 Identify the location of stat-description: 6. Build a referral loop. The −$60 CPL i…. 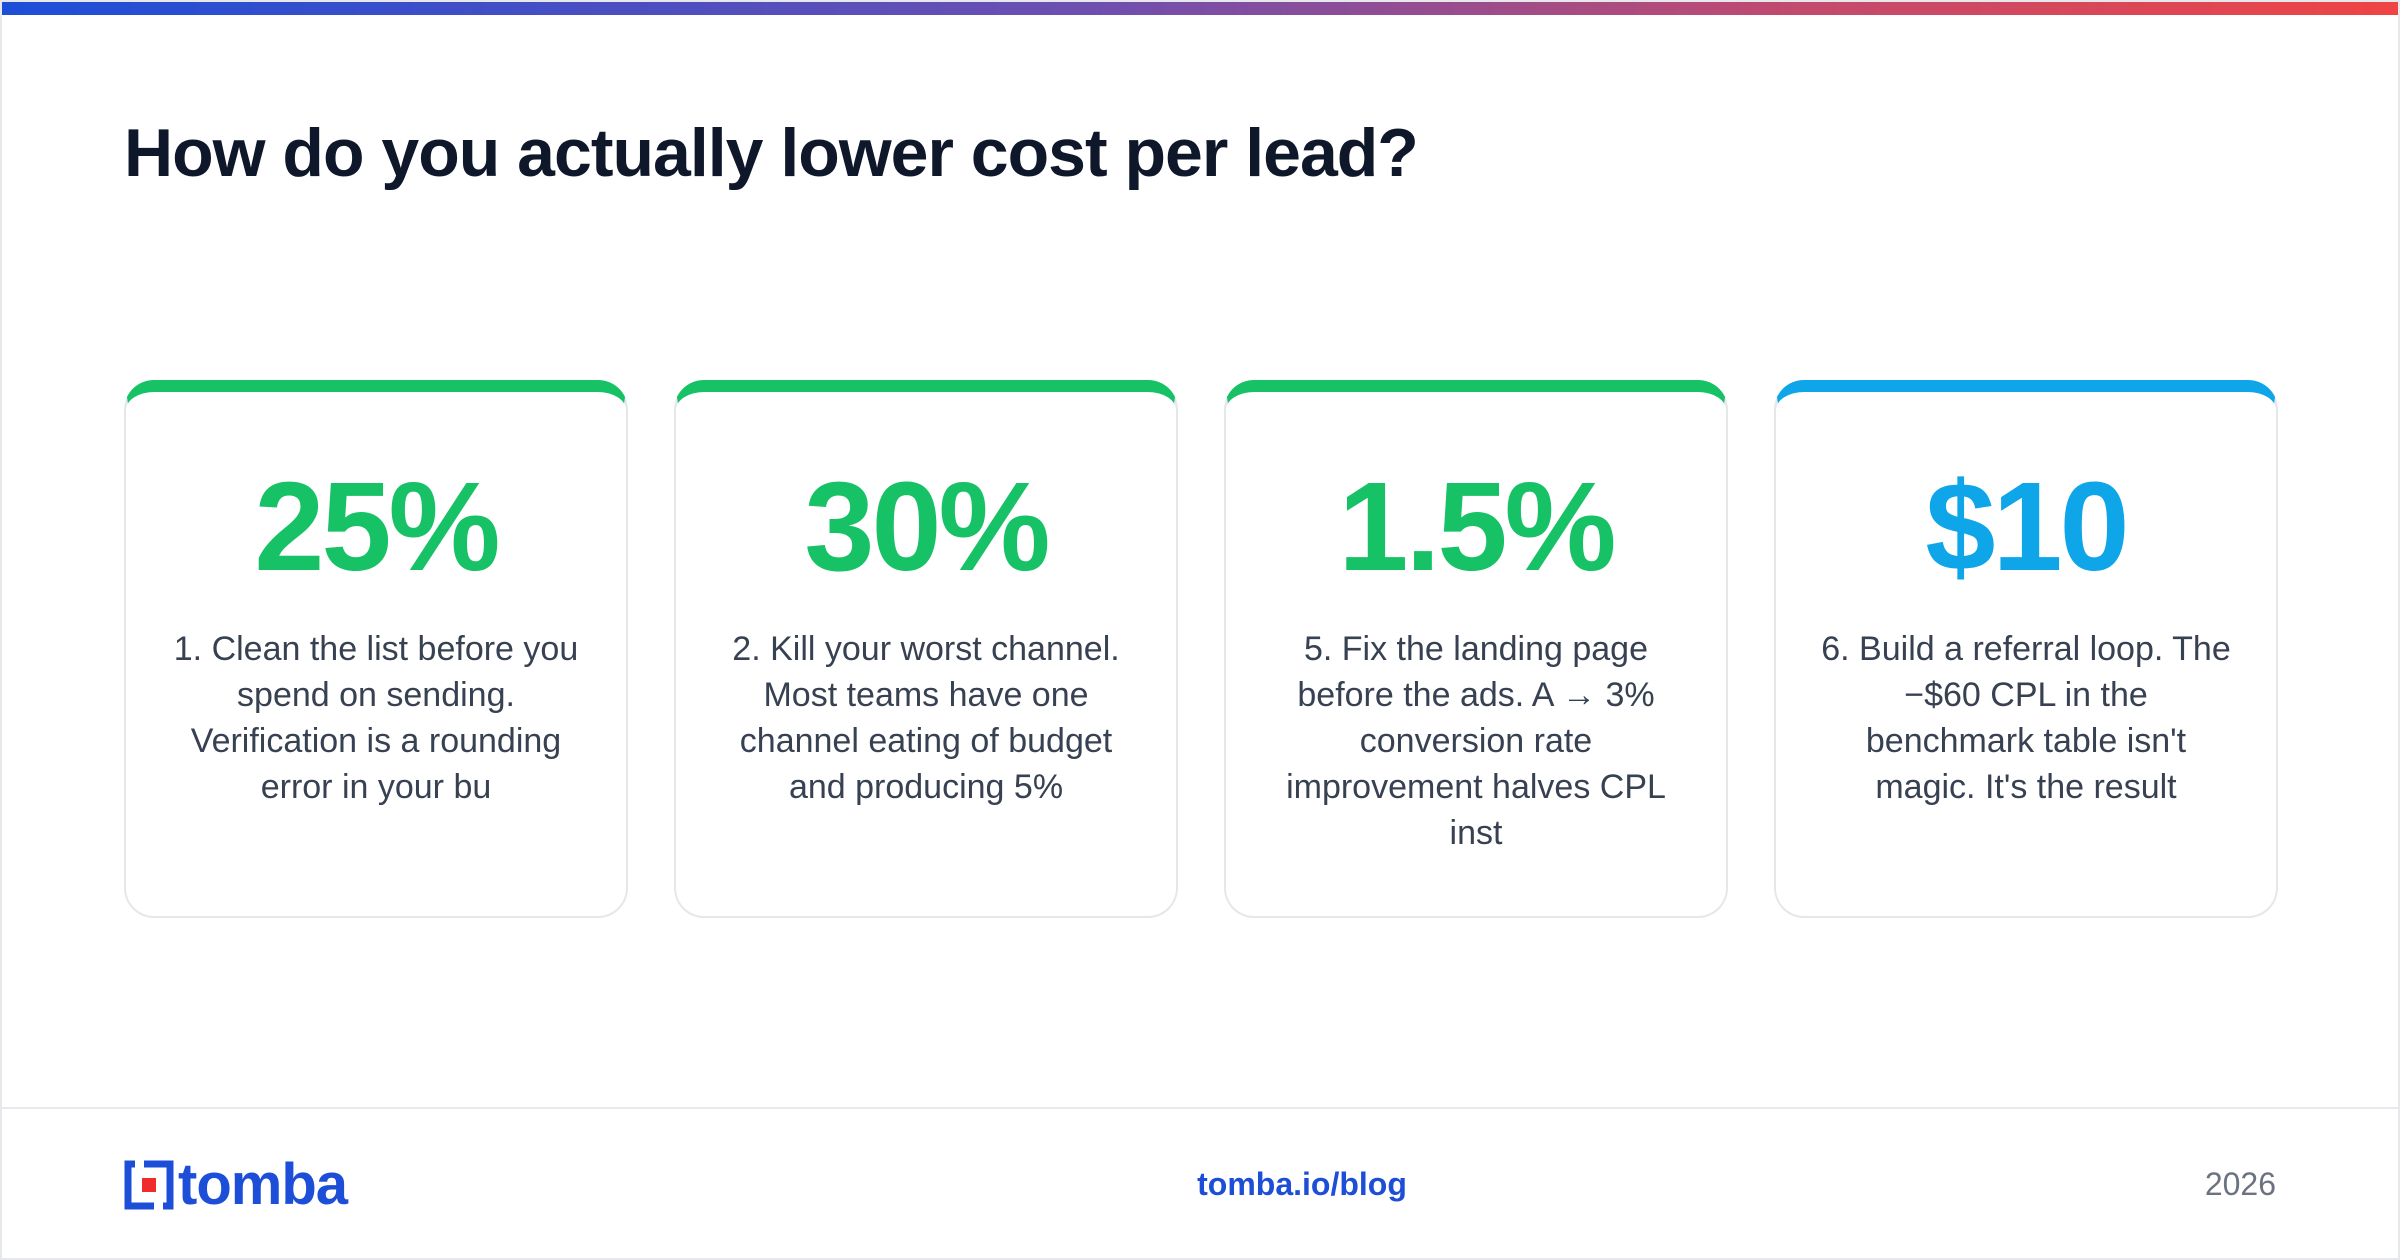
(2026, 718).